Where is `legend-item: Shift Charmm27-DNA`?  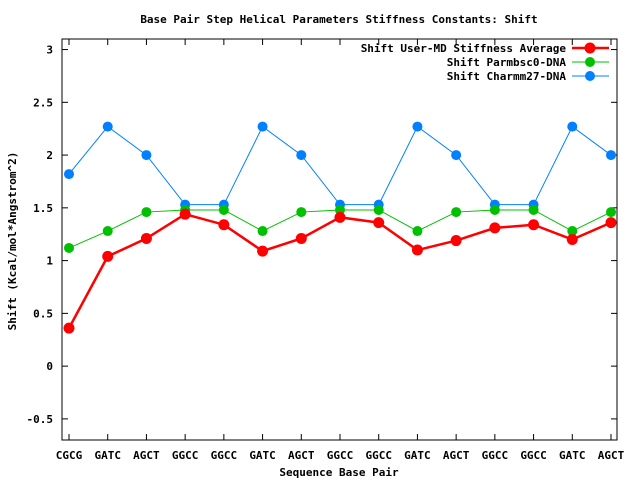
legend-item: Shift Charmm27-DNA is located at coordinates (528, 76).